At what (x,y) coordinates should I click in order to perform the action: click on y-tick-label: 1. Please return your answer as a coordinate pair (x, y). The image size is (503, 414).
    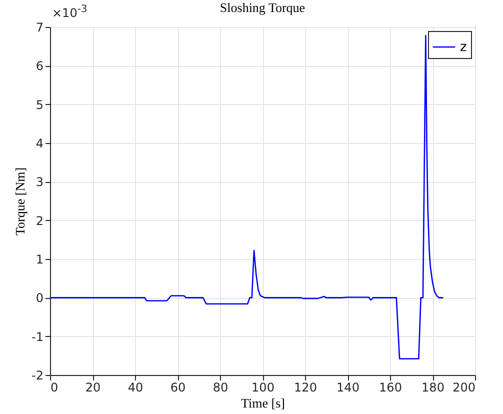
    Looking at the image, I should click on (40, 259).